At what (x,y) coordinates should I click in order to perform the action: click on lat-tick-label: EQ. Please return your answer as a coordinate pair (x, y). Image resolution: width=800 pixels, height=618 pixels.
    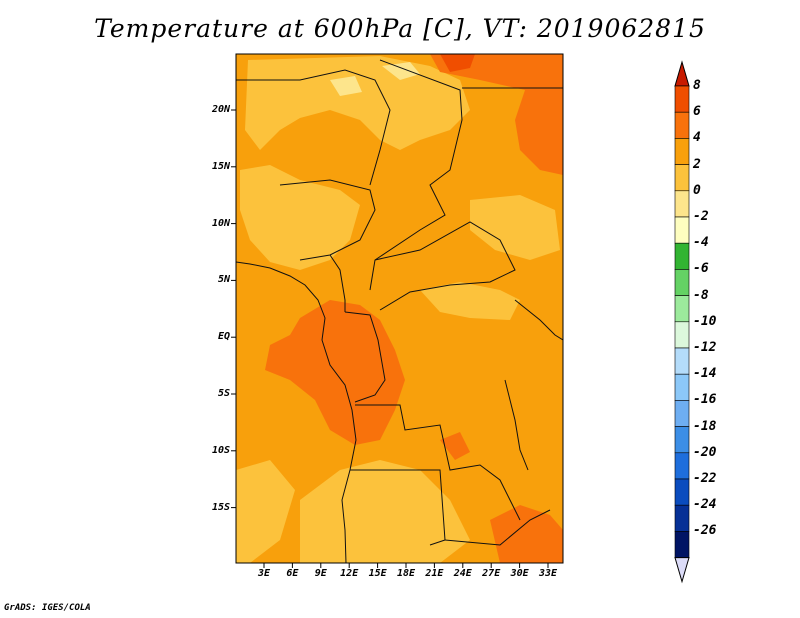
    Looking at the image, I should click on (223, 337).